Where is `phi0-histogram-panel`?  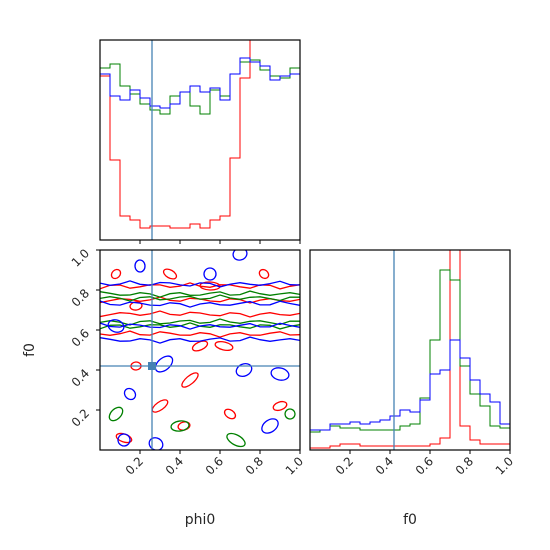 phi0-histogram-panel is located at coordinates (200, 141).